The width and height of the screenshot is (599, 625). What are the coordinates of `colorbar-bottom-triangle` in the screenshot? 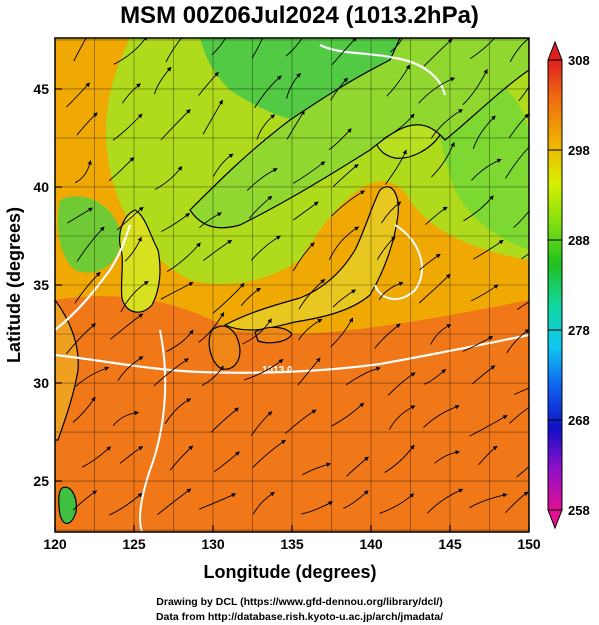 It's located at (555, 519).